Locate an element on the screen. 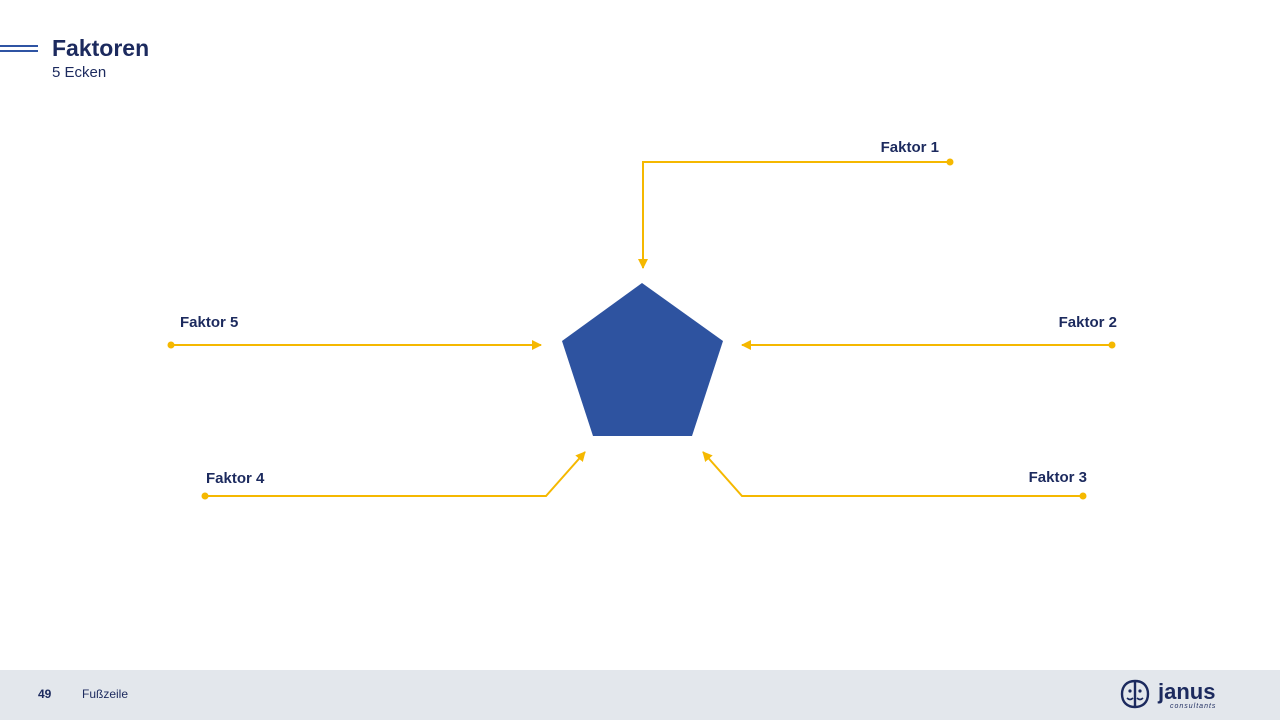  factor-3-connector is located at coordinates (894, 475).